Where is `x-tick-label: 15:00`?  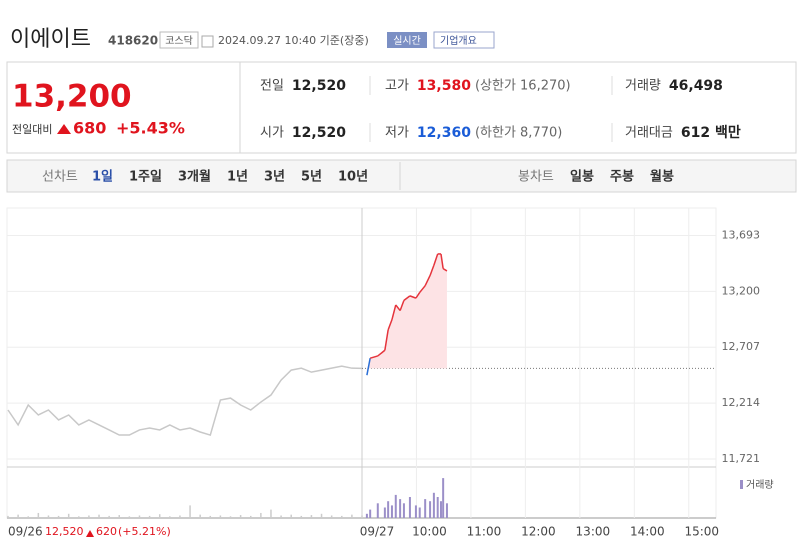
x-tick-label: 15:00 is located at coordinates (701, 532).